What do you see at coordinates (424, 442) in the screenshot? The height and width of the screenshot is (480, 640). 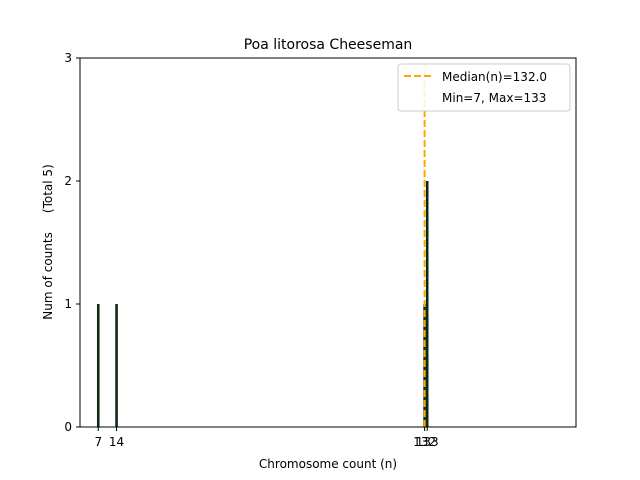 I see `x-tick-label: 132` at bounding box center [424, 442].